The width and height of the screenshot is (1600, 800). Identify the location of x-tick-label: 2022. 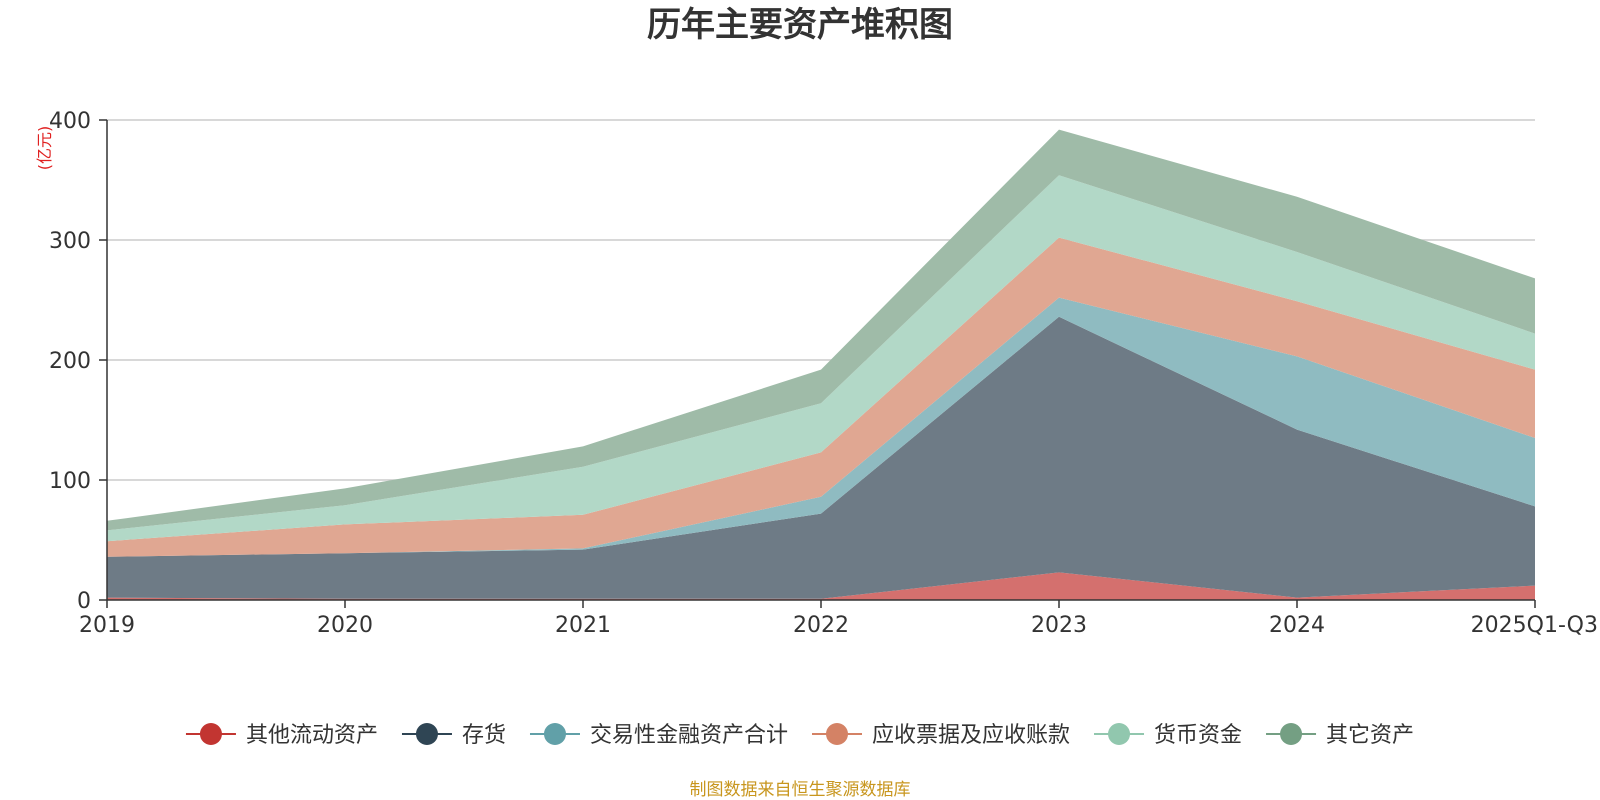
(821, 625).